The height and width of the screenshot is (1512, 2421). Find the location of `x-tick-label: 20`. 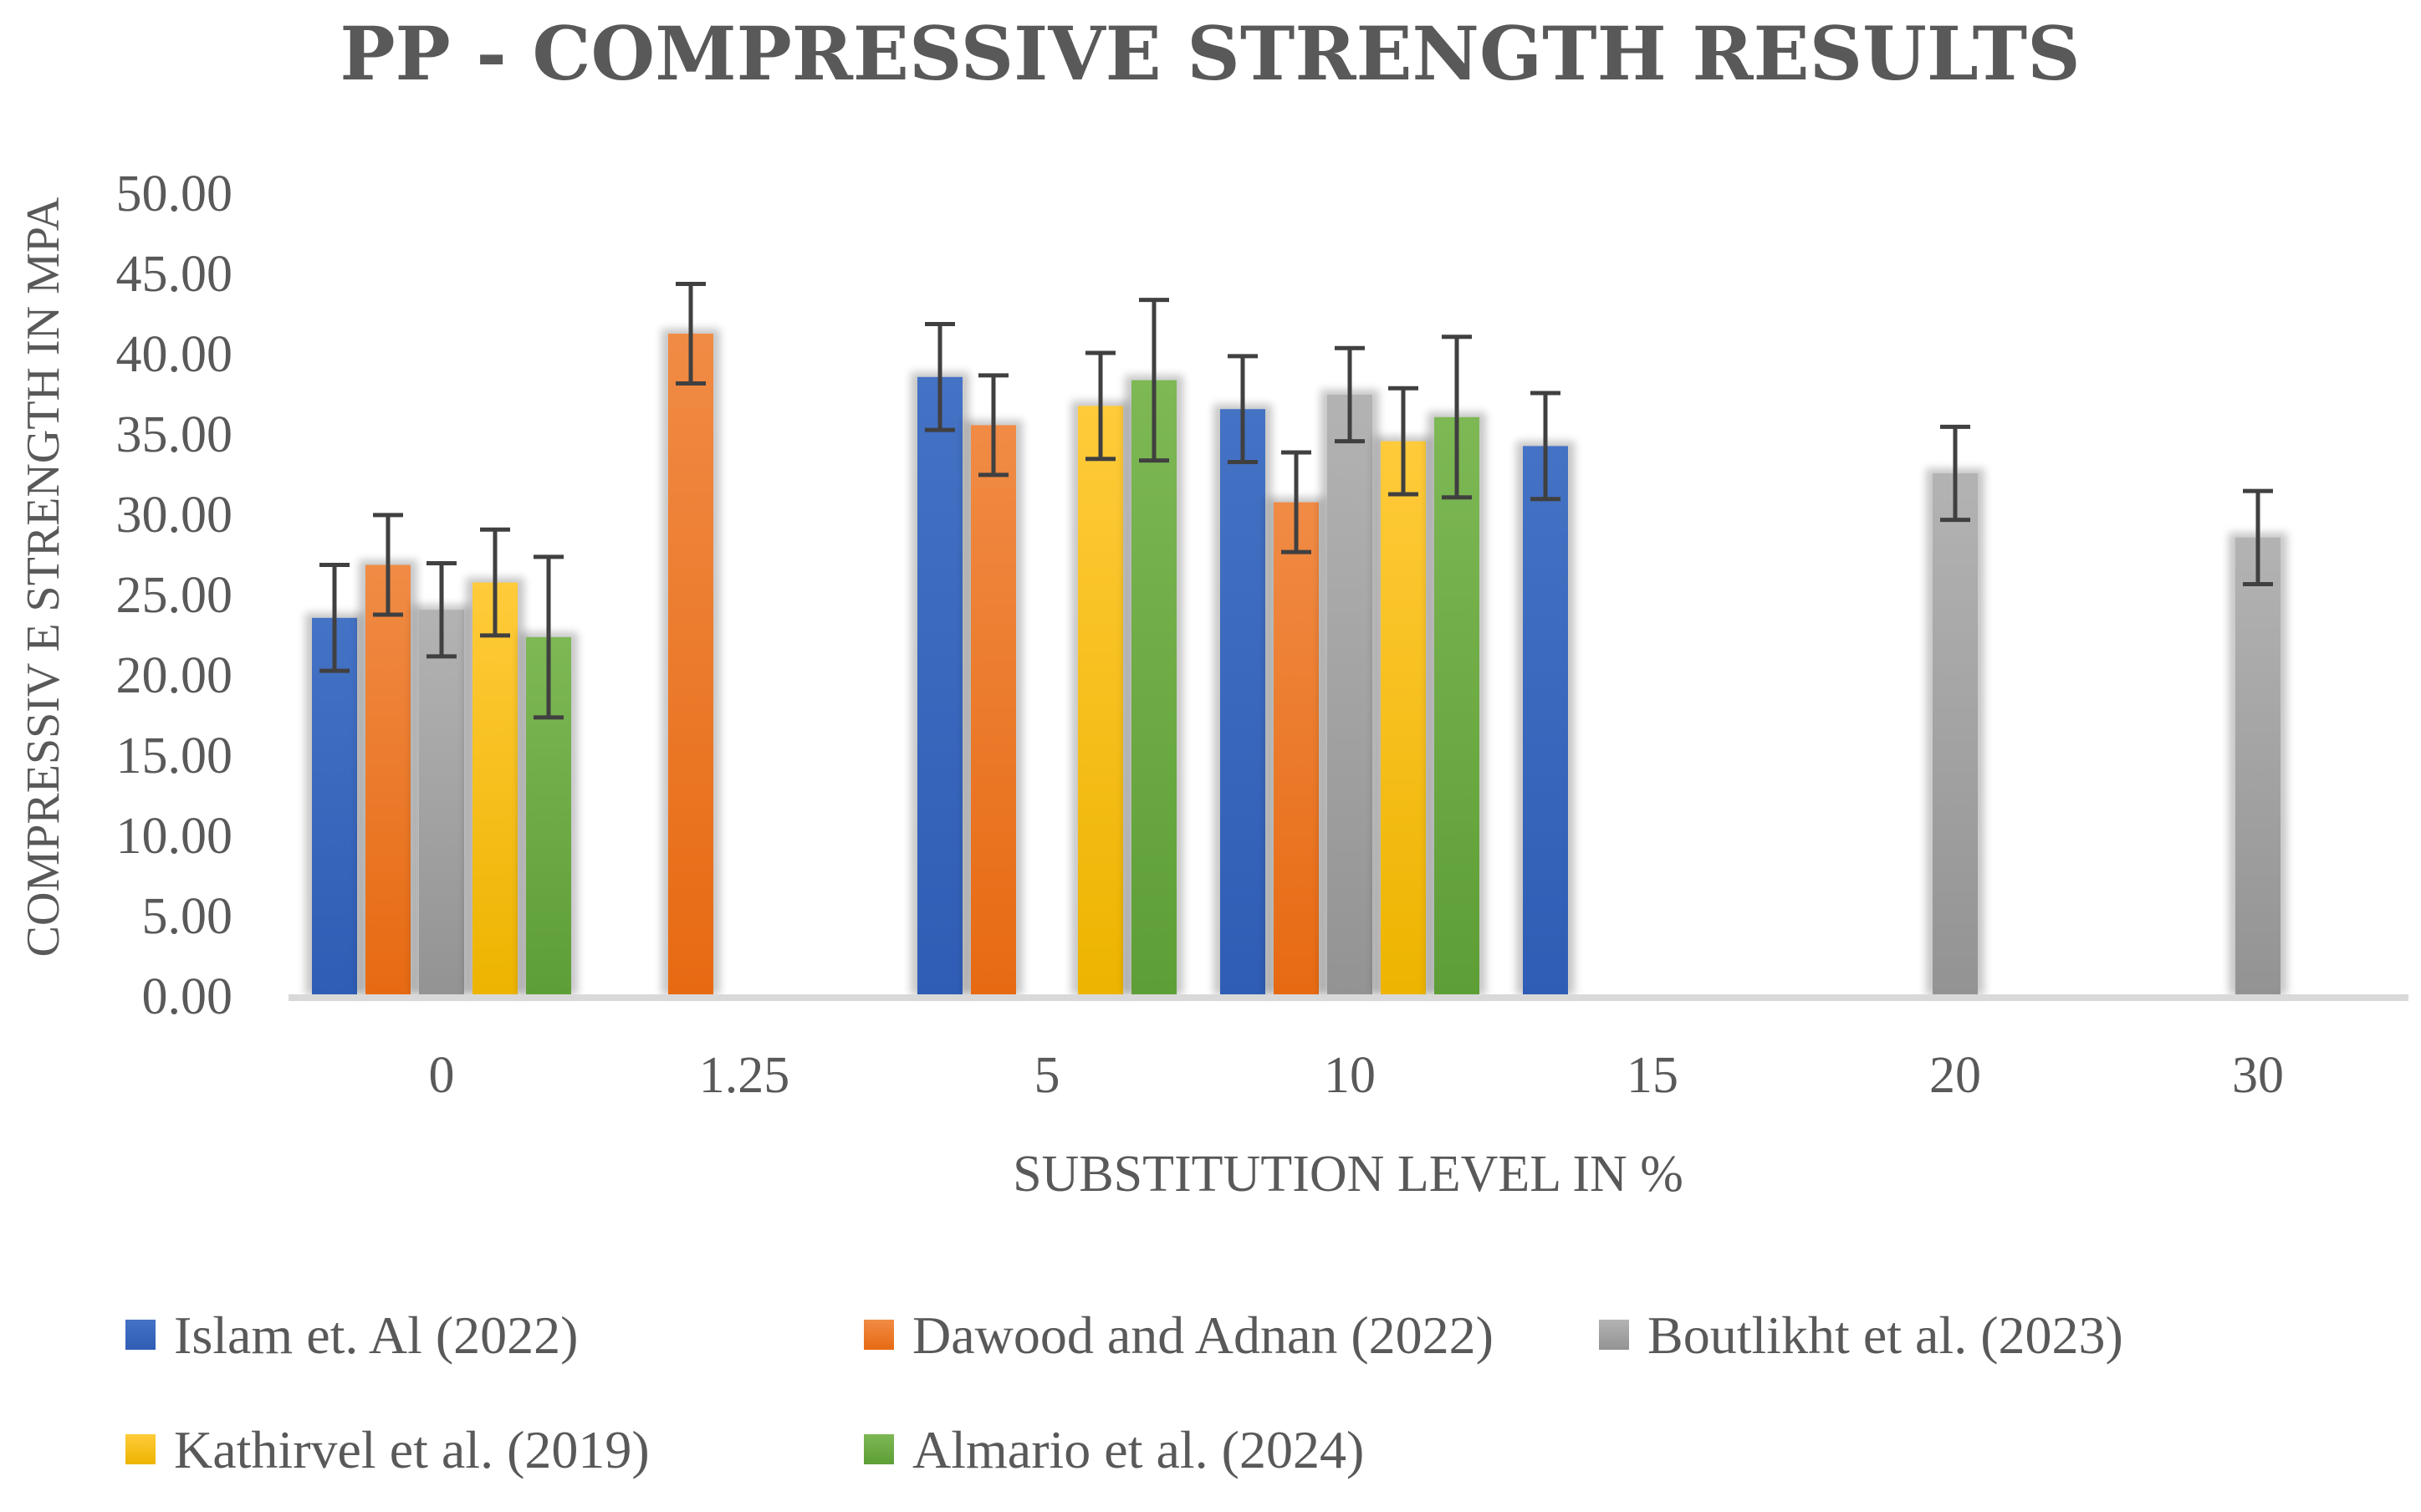

x-tick-label: 20 is located at coordinates (1955, 1075).